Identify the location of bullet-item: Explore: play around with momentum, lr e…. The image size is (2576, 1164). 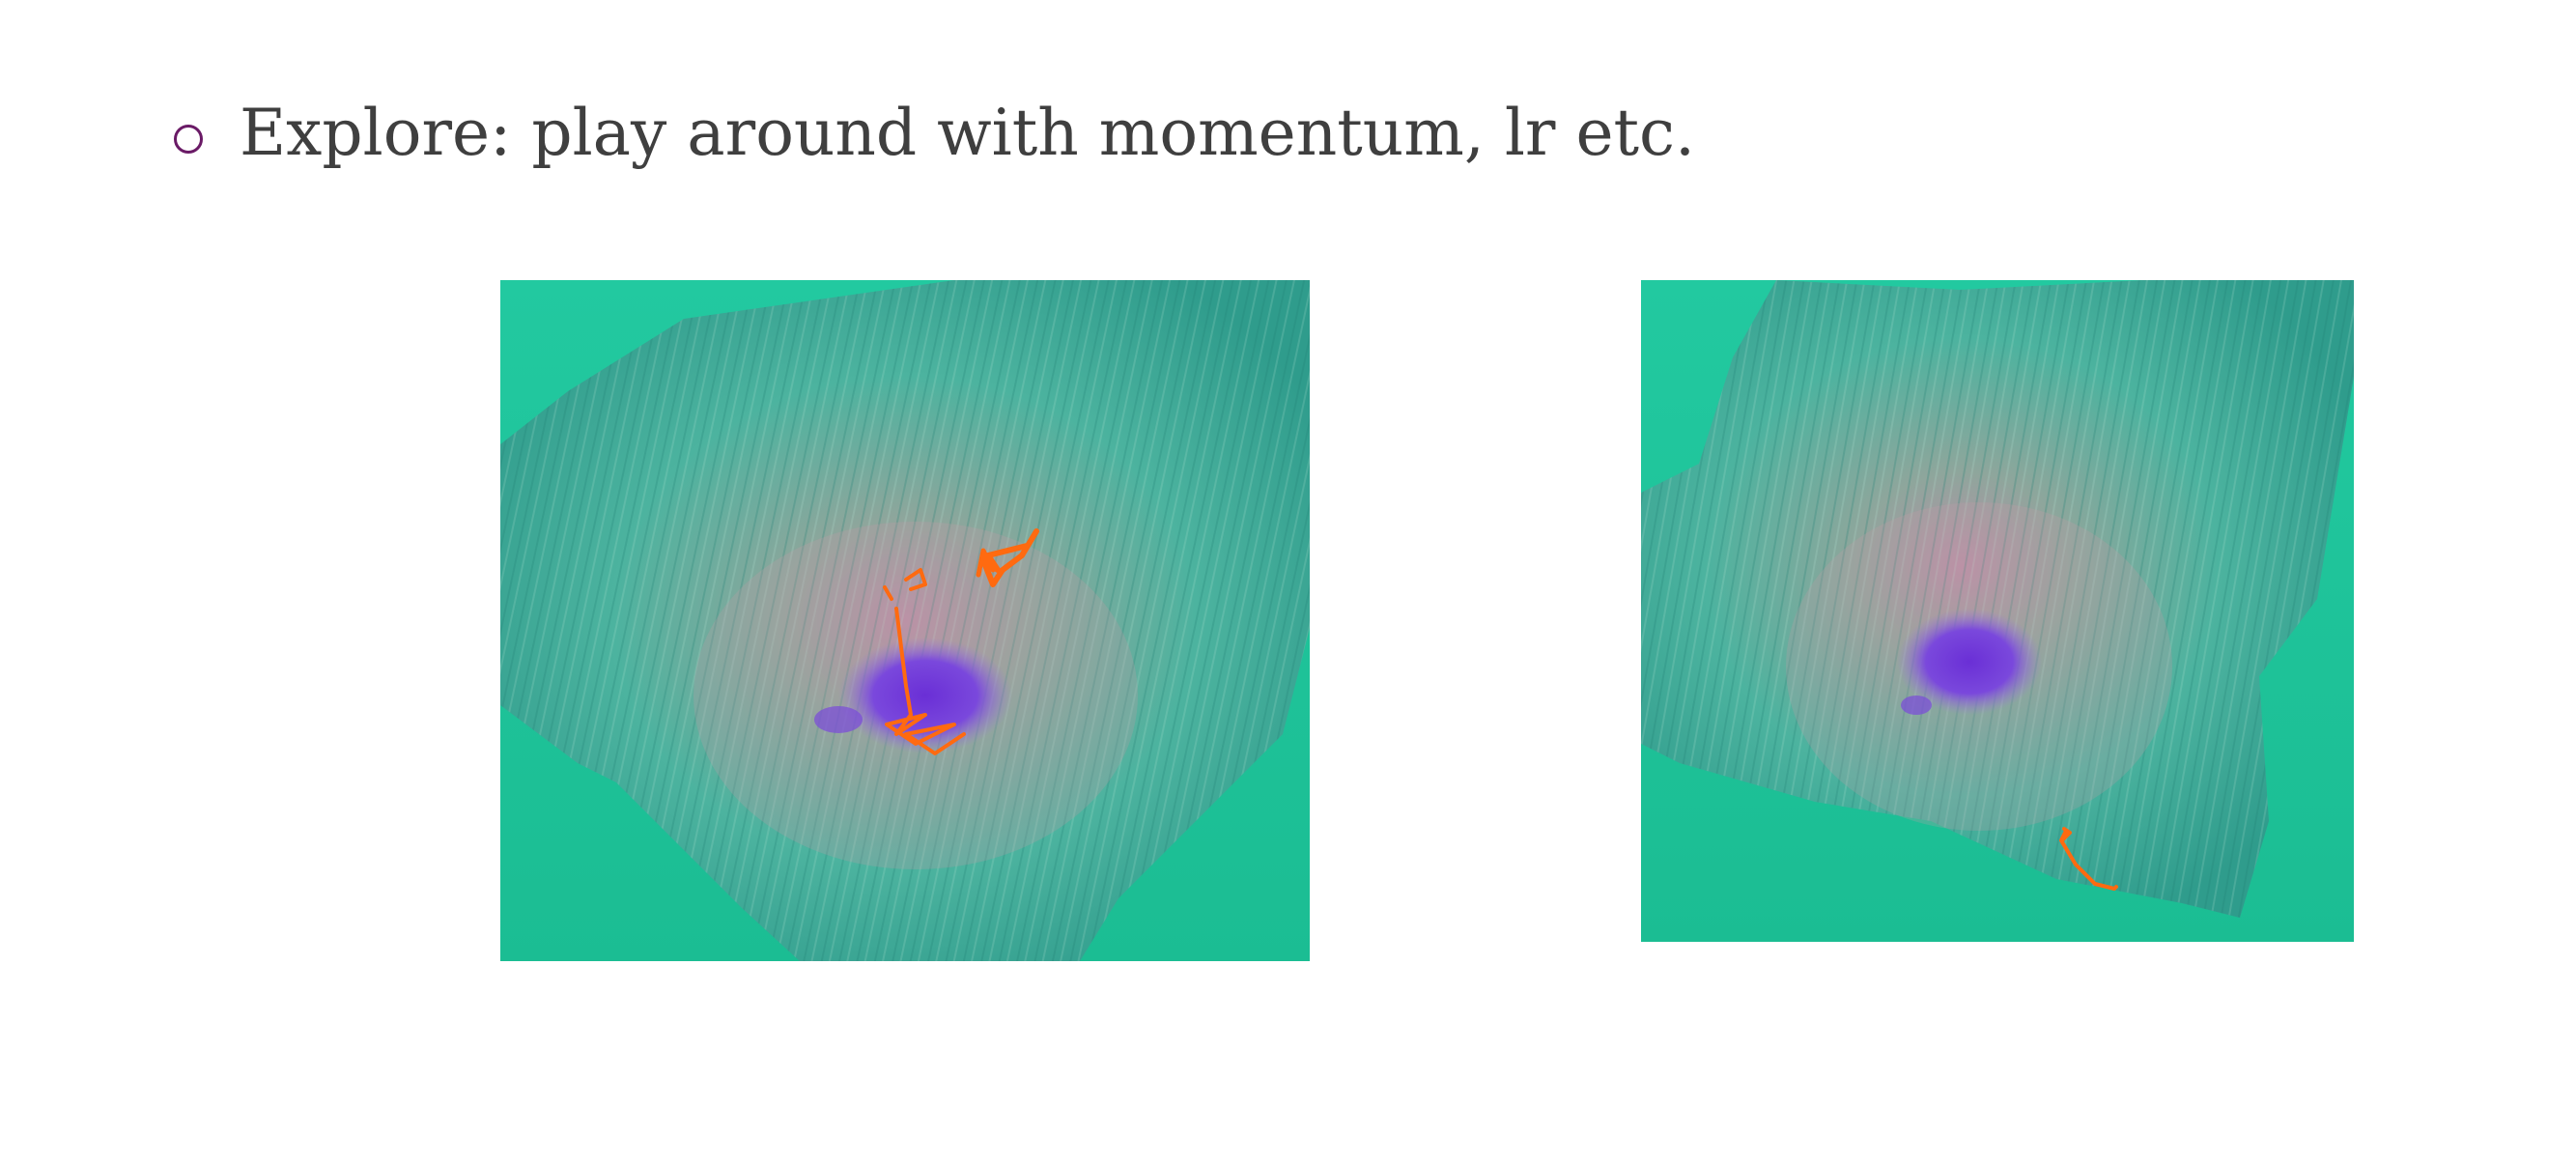
(934, 133).